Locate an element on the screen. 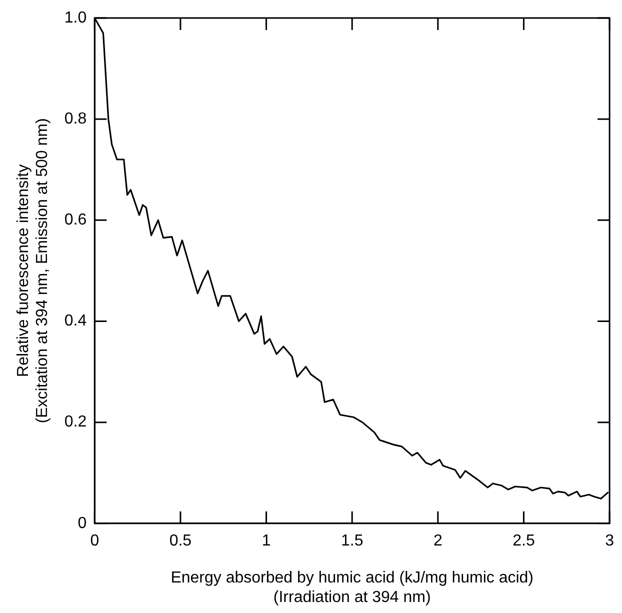  x-tick-label: 2 is located at coordinates (437, 541).